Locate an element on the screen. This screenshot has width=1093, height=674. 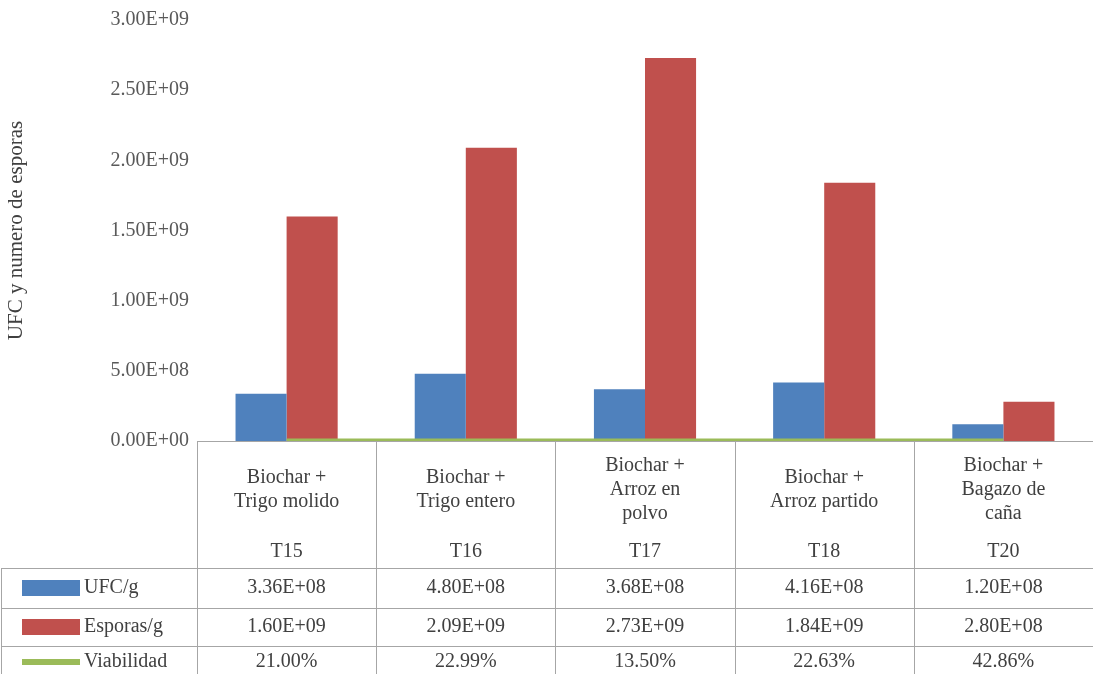
data-label: 4.80E+08 is located at coordinates (466, 586).